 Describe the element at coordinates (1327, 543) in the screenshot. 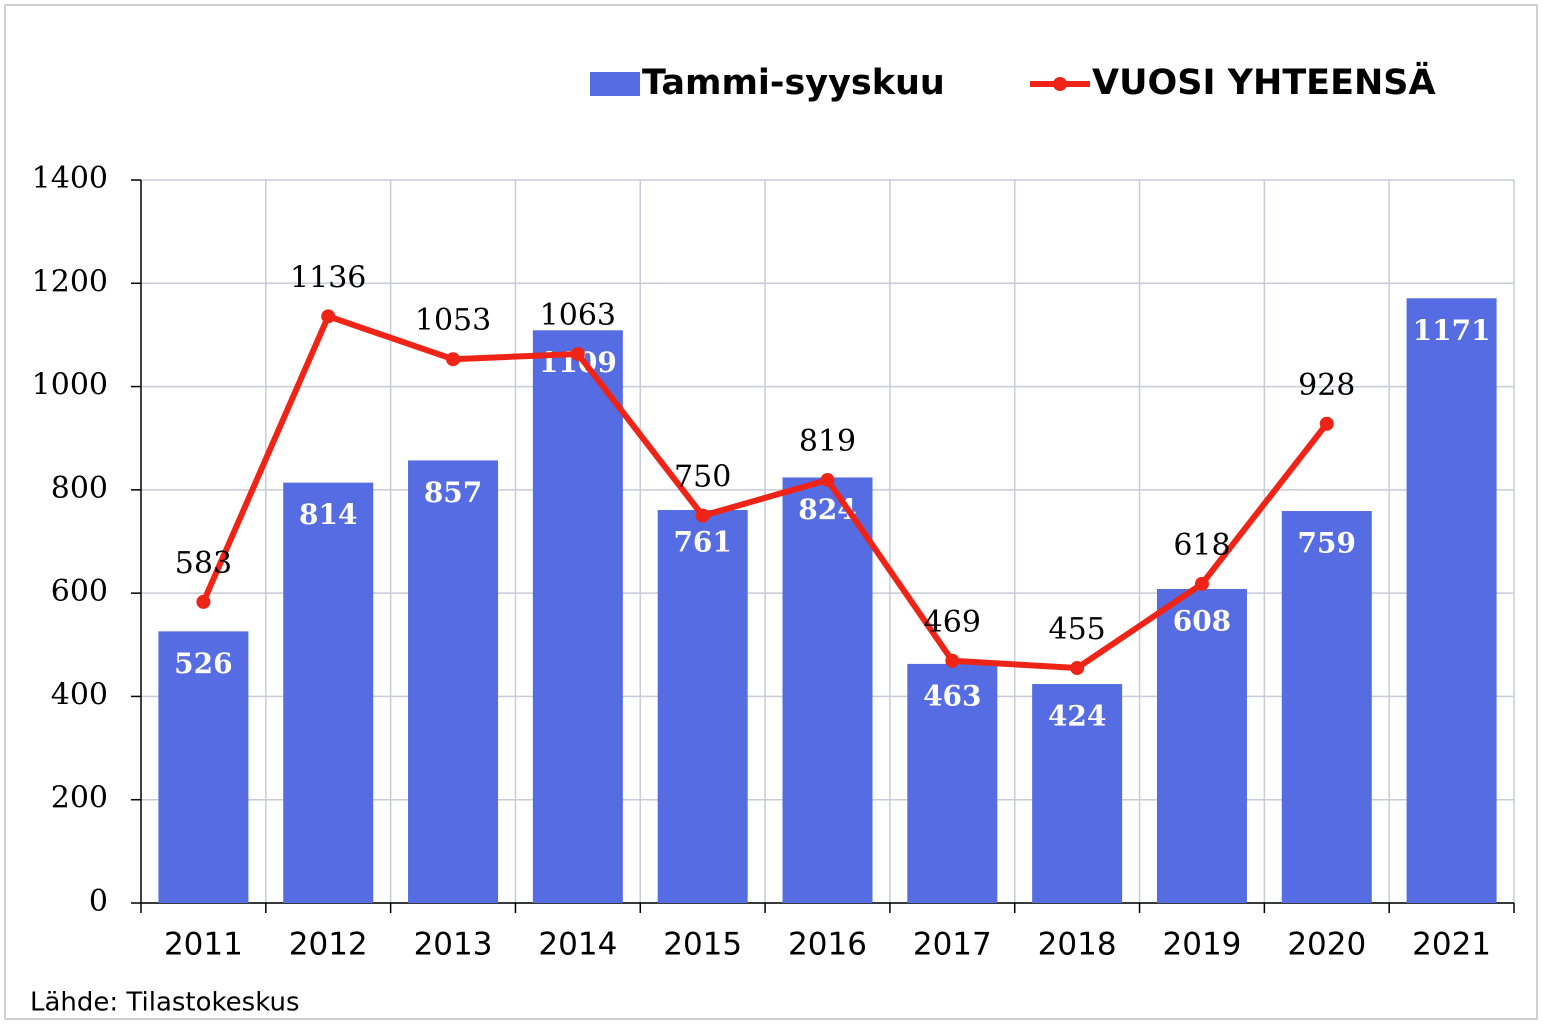

I see `bar-value-label: 759` at that location.